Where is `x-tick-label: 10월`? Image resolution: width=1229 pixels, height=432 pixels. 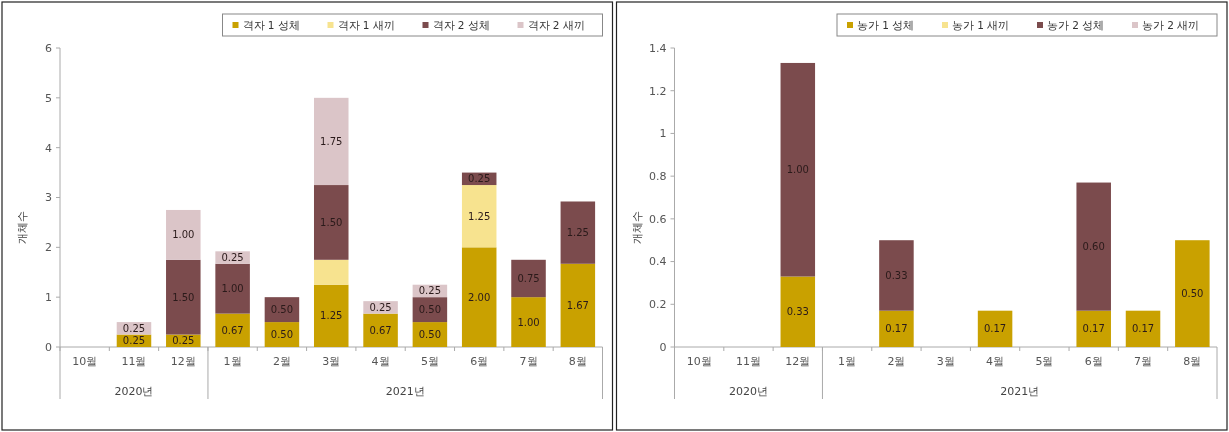
x-tick-label: 10월 is located at coordinates (699, 361).